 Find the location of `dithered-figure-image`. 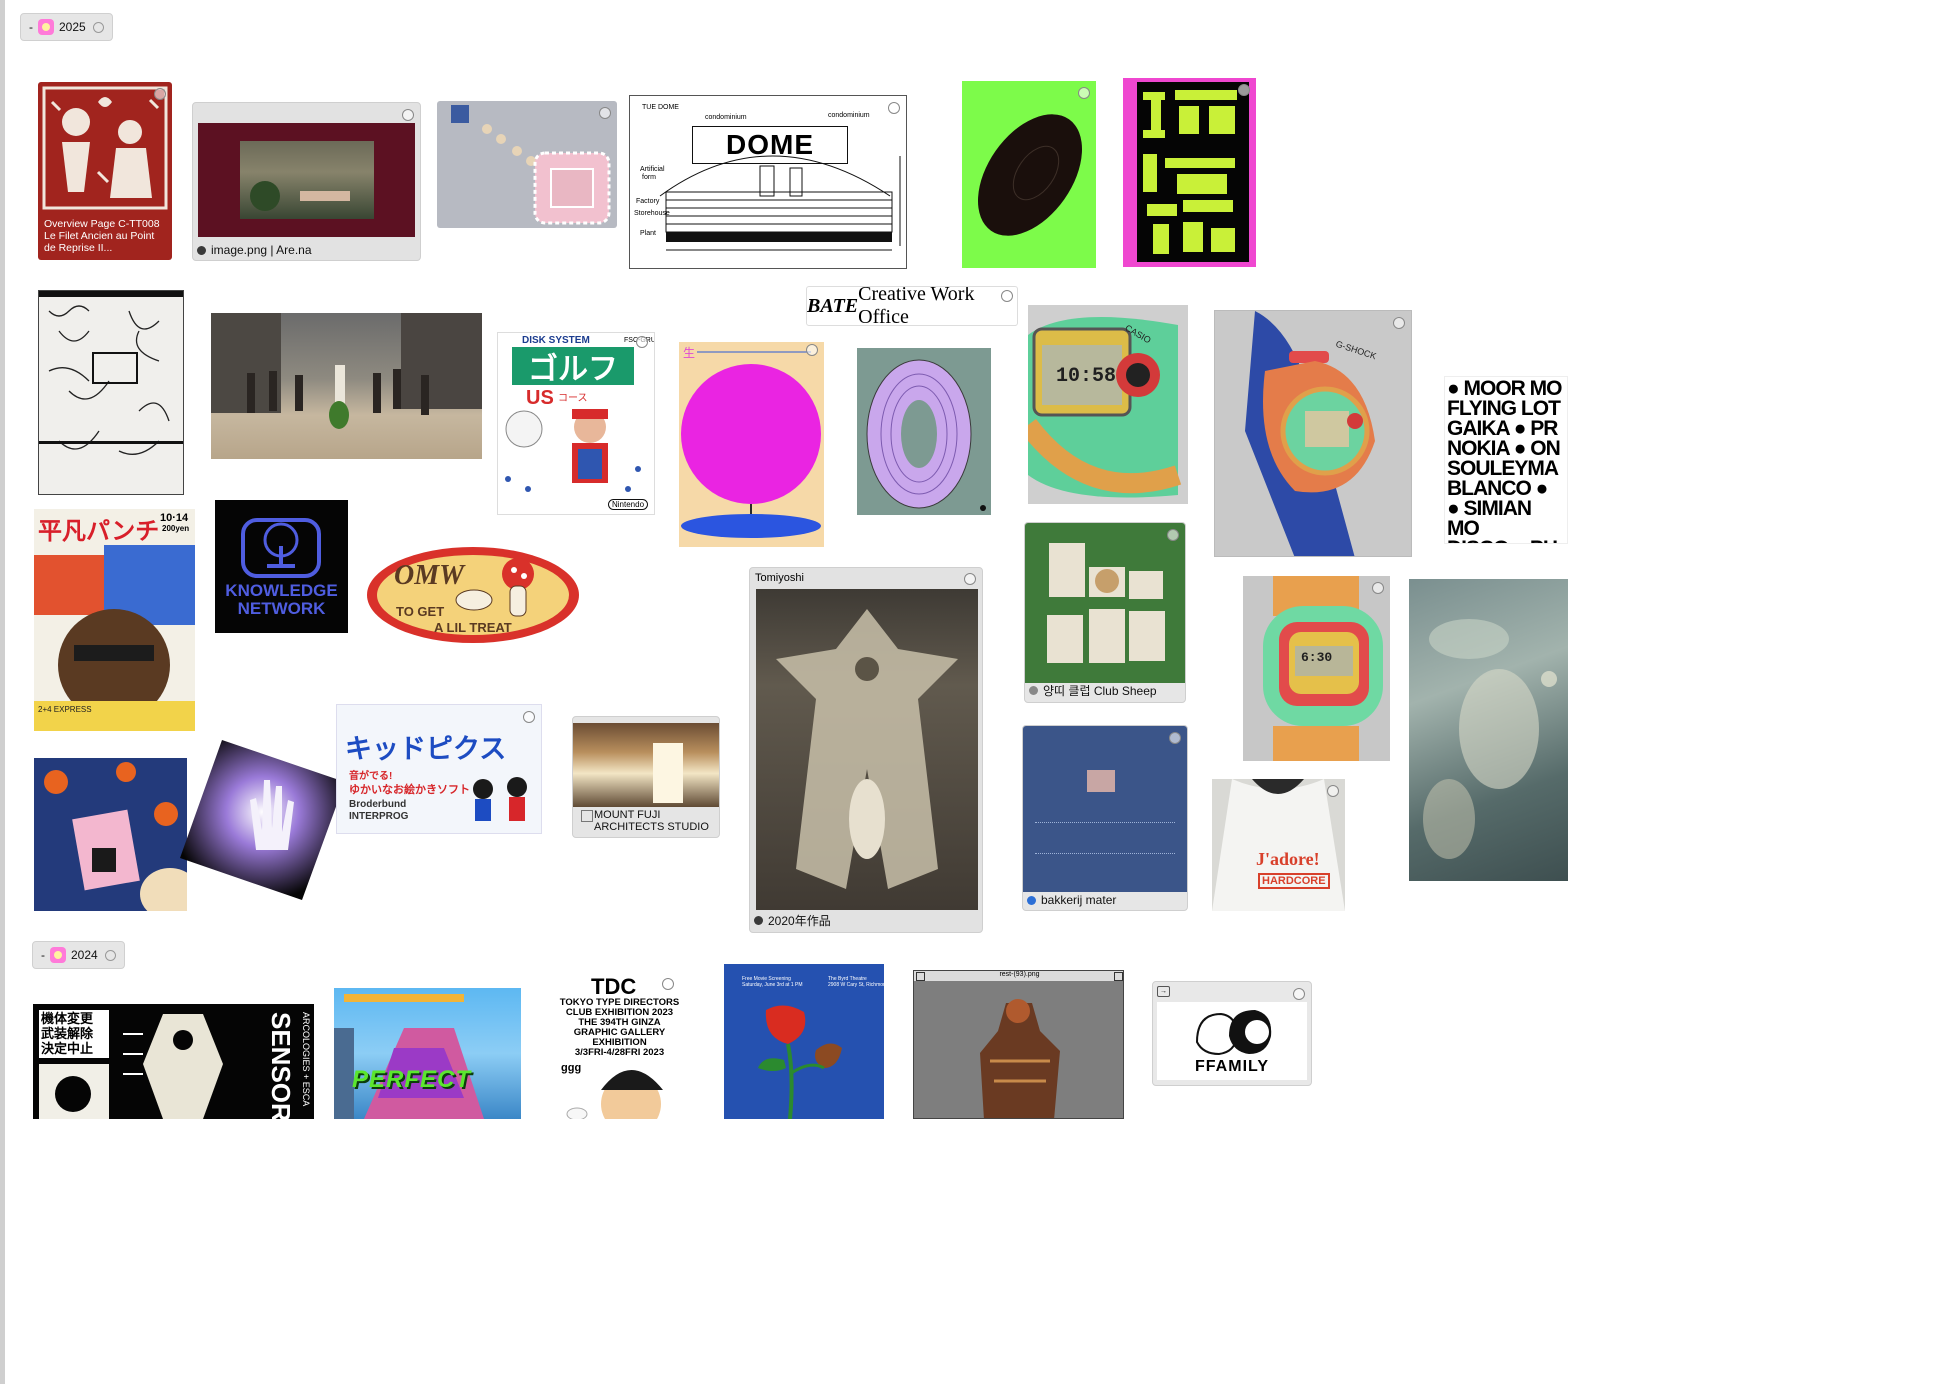

dithered-figure-image is located at coordinates (1018, 1049).